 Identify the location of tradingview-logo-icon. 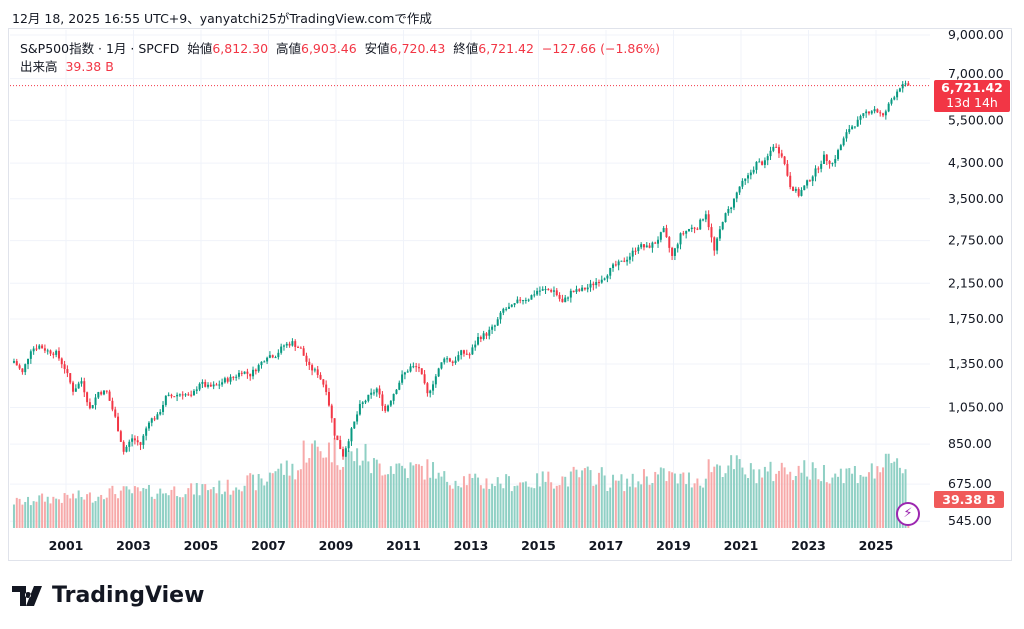
(27, 595).